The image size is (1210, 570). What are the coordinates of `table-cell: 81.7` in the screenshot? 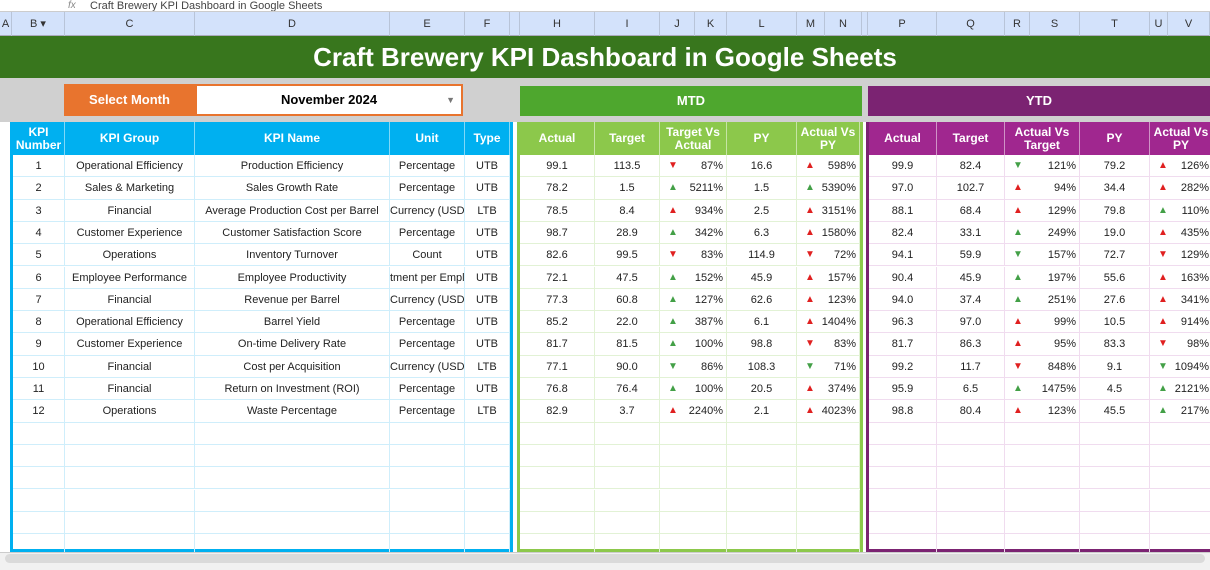 It's located at (557, 344).